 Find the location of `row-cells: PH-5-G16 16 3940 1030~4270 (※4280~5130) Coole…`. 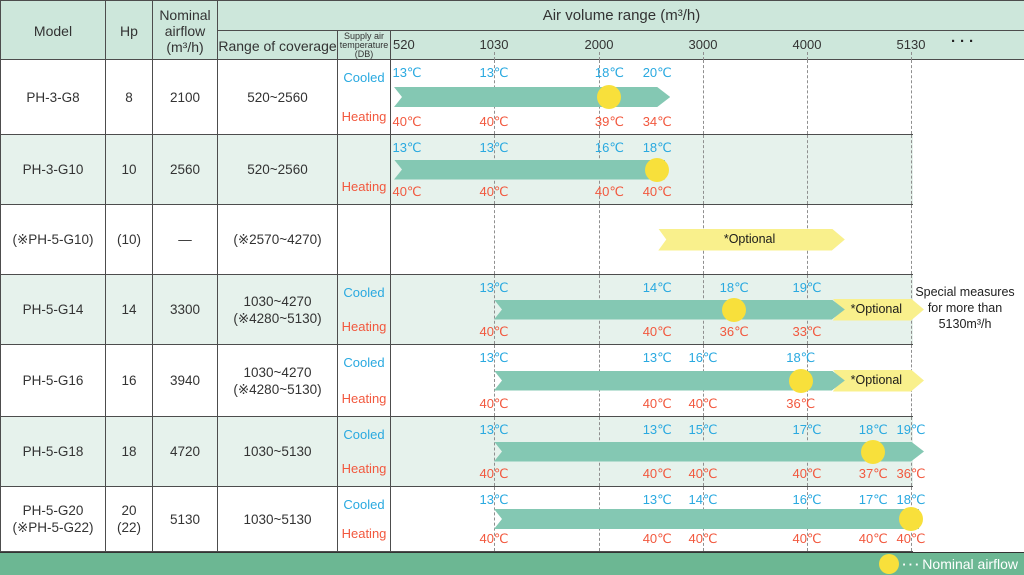

row-cells: PH-5-G16 16 3940 1030~4270 (※4280~5130) Coole… is located at coordinates (456, 381).